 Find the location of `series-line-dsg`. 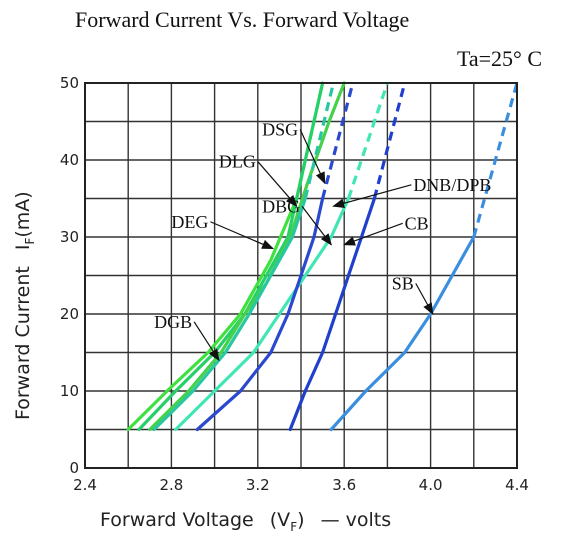

series-line-dsg is located at coordinates (229, 314).